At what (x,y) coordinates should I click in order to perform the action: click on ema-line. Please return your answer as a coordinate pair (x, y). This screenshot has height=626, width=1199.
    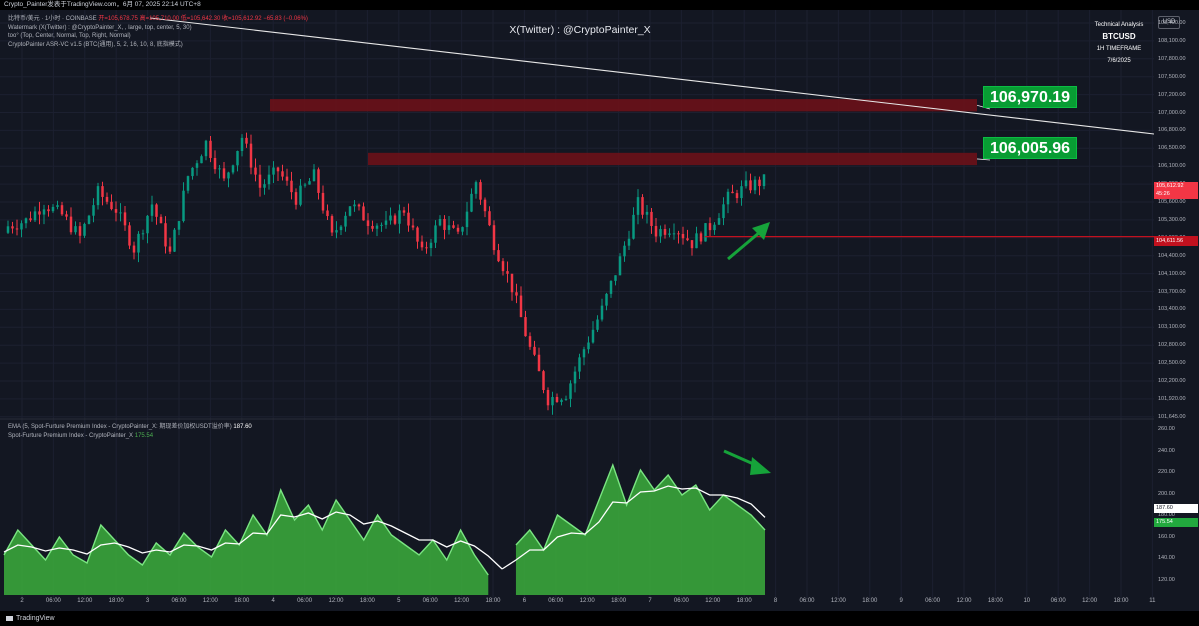
    Looking at the image, I should click on (253, 540).